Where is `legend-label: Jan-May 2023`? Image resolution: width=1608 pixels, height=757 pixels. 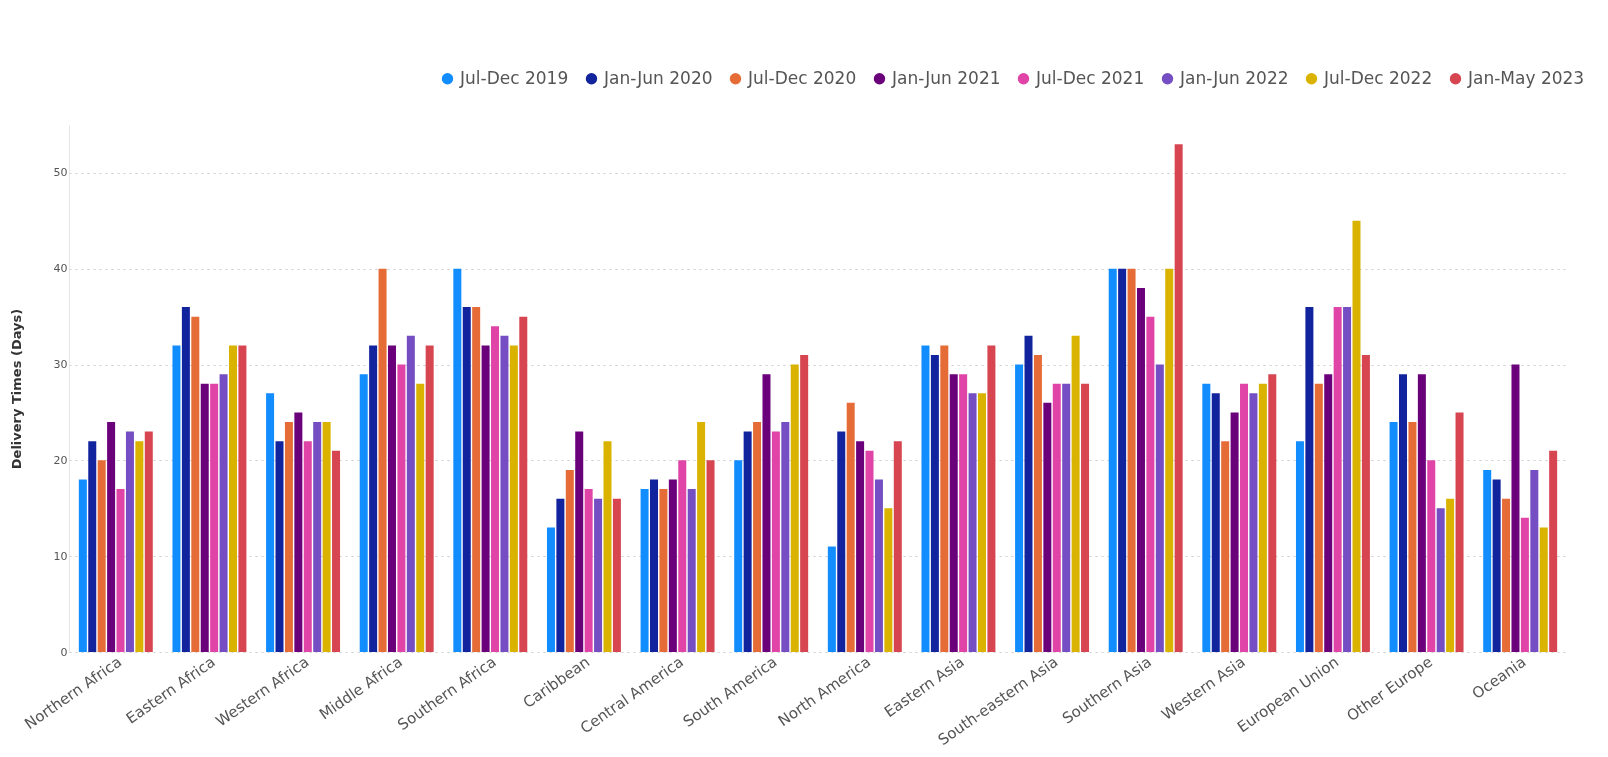
legend-label: Jan-May 2023 is located at coordinates (1526, 77).